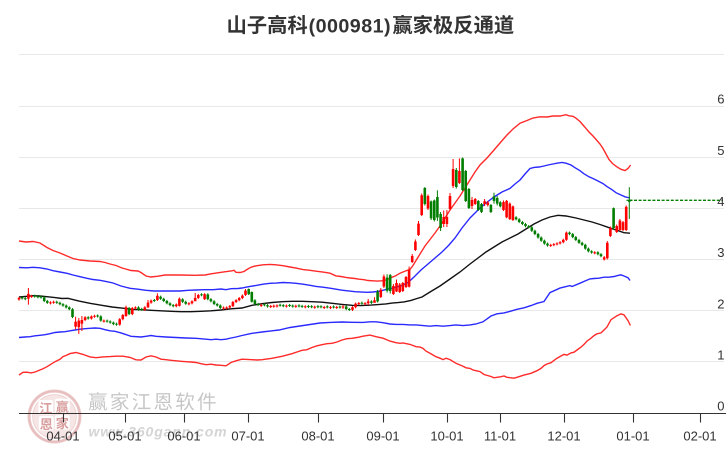 This screenshot has width=726, height=450. Describe the element at coordinates (500, 436) in the screenshot. I see `svg-text: 11-01` at that location.